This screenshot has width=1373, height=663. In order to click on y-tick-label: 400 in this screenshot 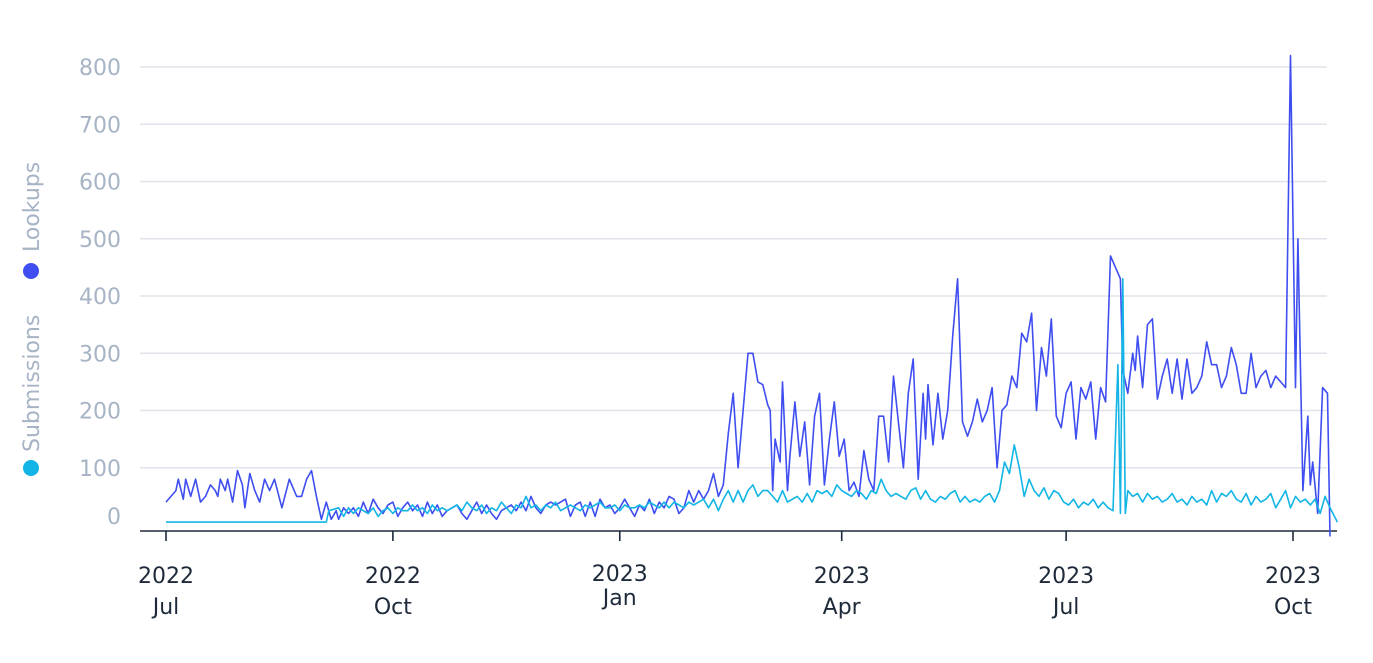, I will do `click(100, 297)`.